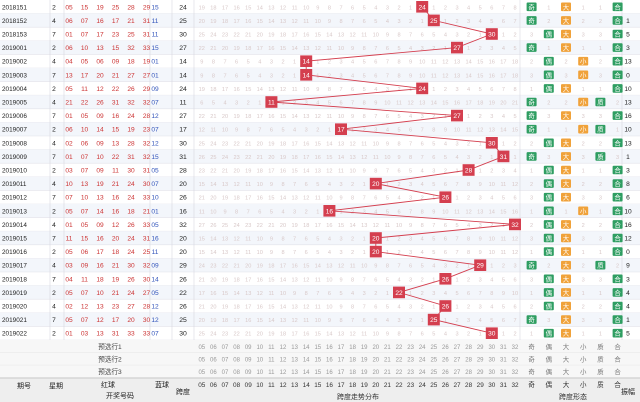 Image resolution: width=640 pixels, height=402 pixels. Describe the element at coordinates (364, 348) in the screenshot. I see `predict-axis-number: 19` at that location.